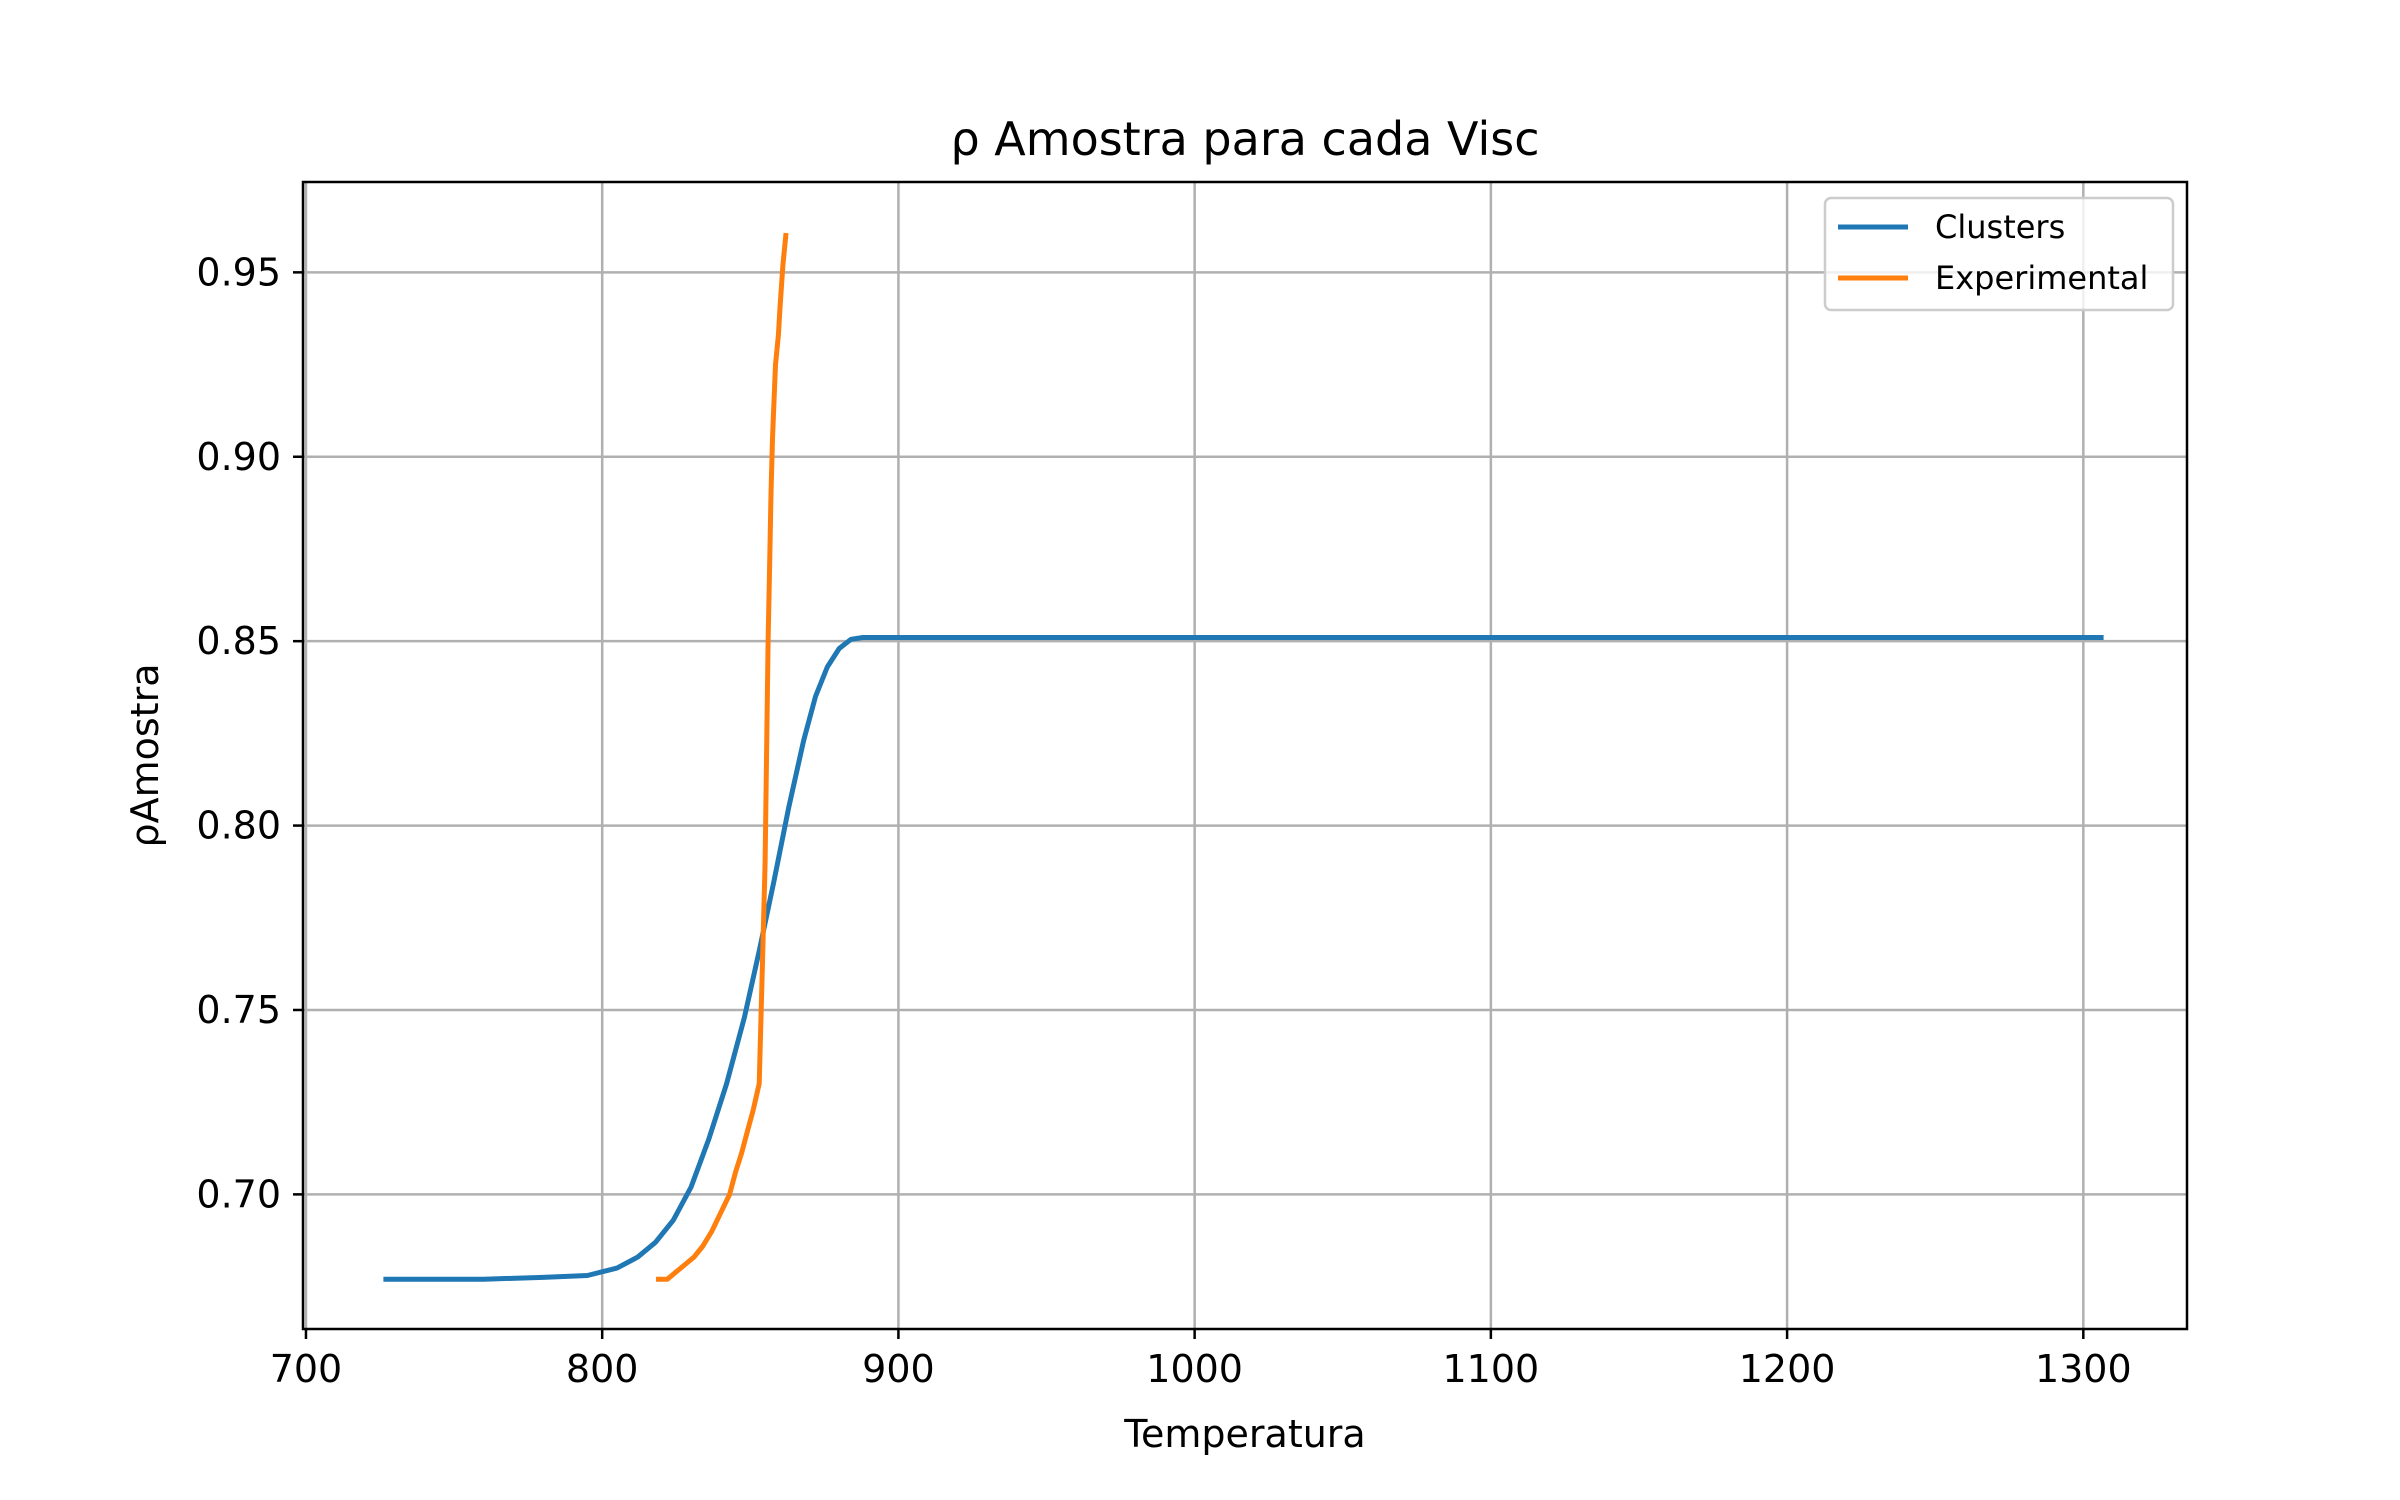 This screenshot has width=2400, height=1500. I want to click on x-tick-label: 1100, so click(1491, 1369).